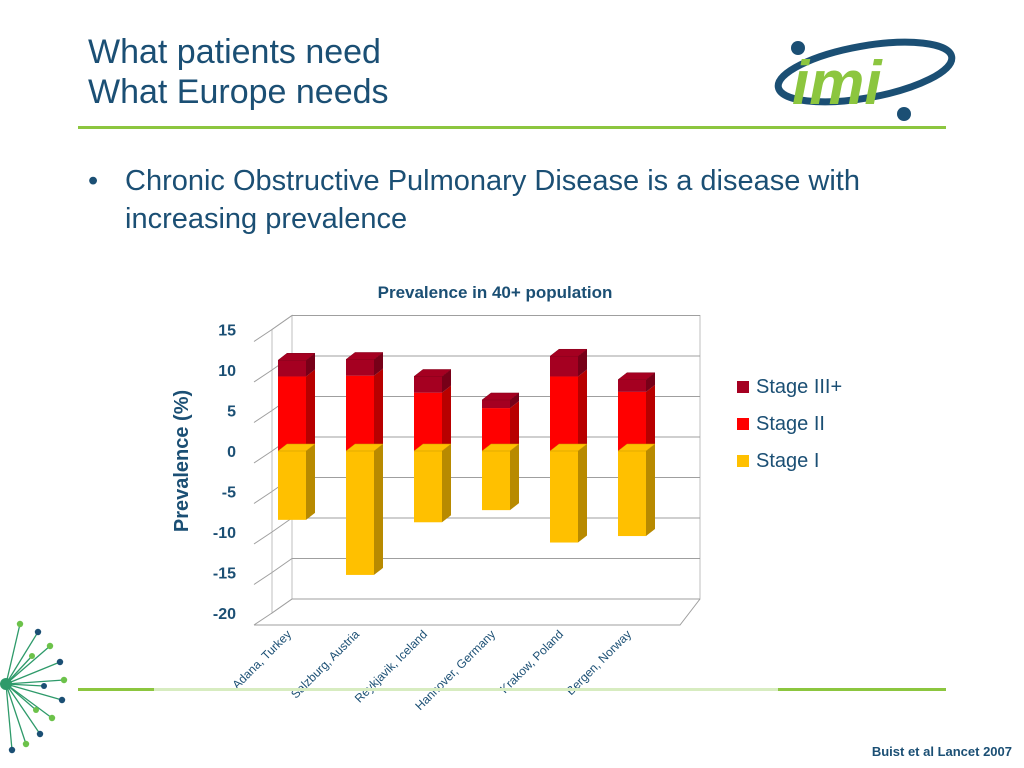 The width and height of the screenshot is (1024, 768). I want to click on bar-stage2-0-side, so click(310, 410).